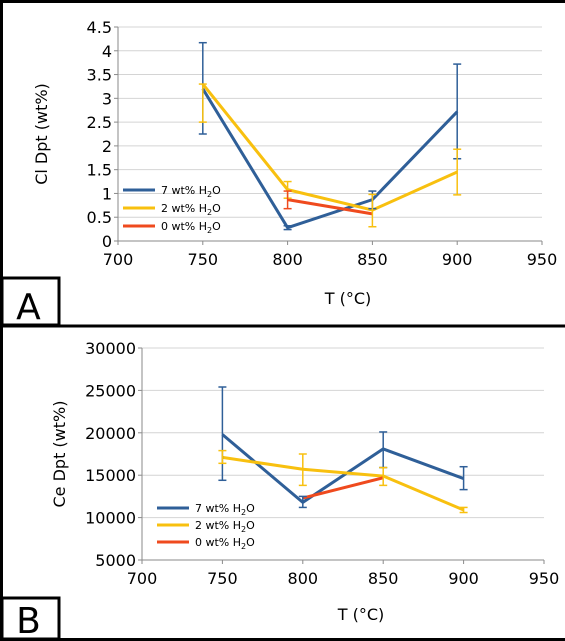 The image size is (565, 641). Describe the element at coordinates (115, 560) in the screenshot. I see `y-tick-label: 5000` at that location.